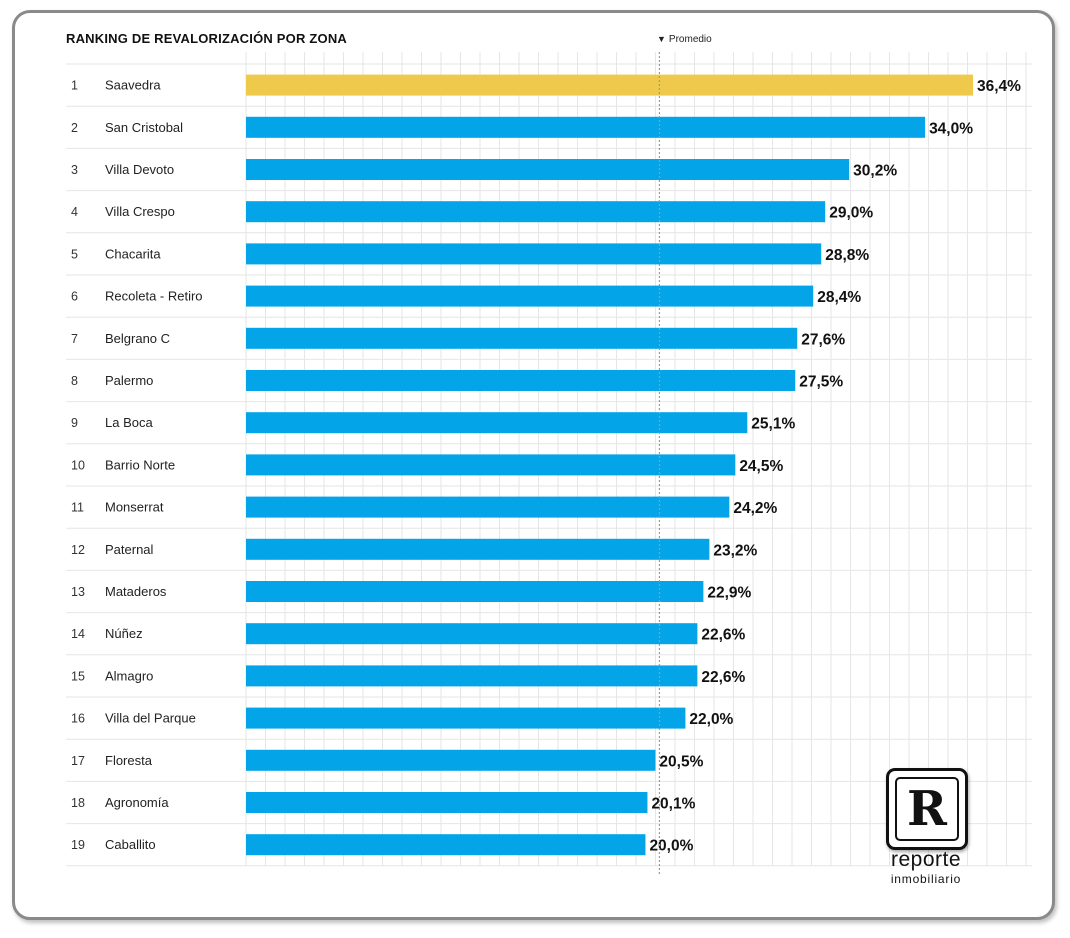  I want to click on value-label: 27,6%, so click(823, 339).